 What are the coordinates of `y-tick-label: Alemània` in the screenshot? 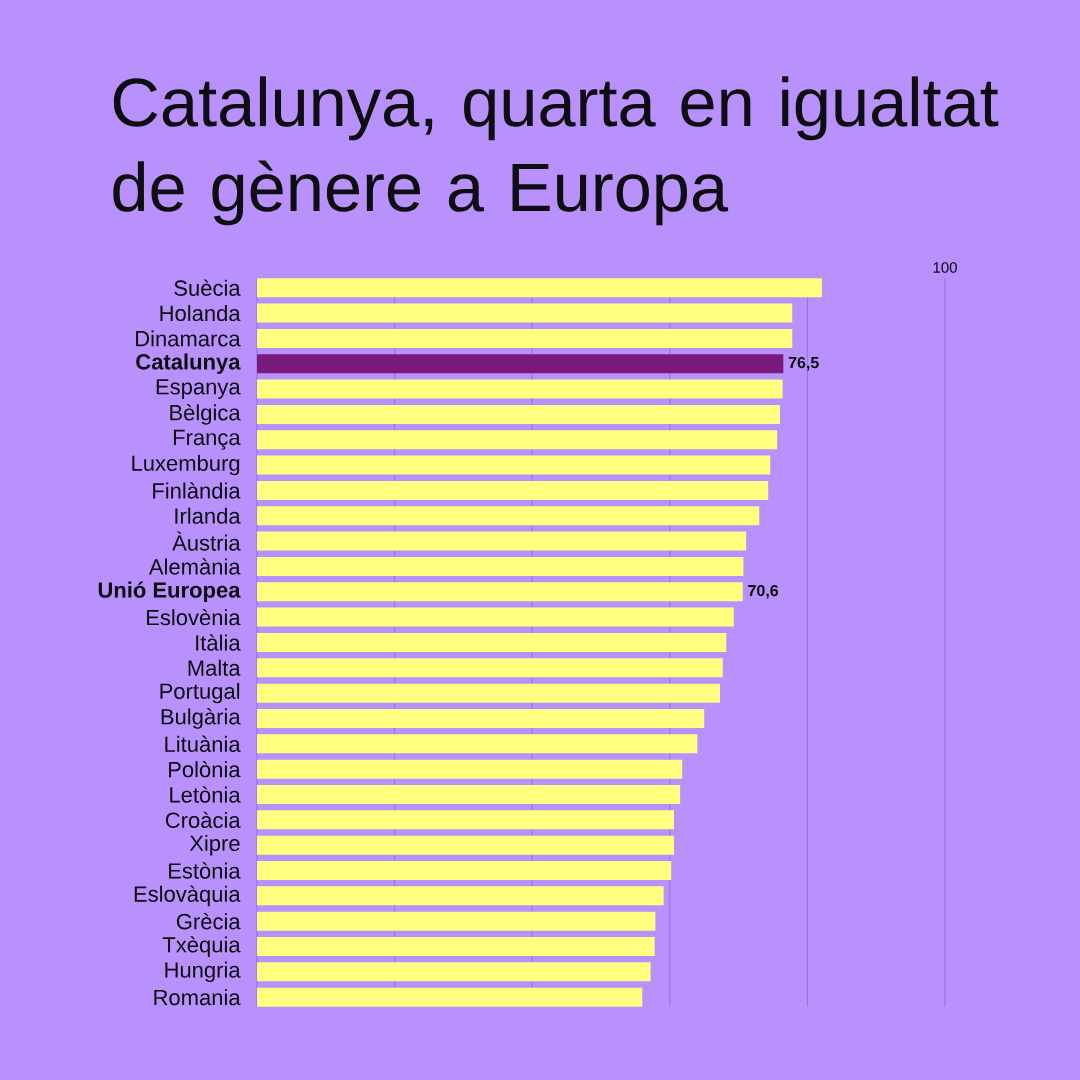 It's located at (194, 566).